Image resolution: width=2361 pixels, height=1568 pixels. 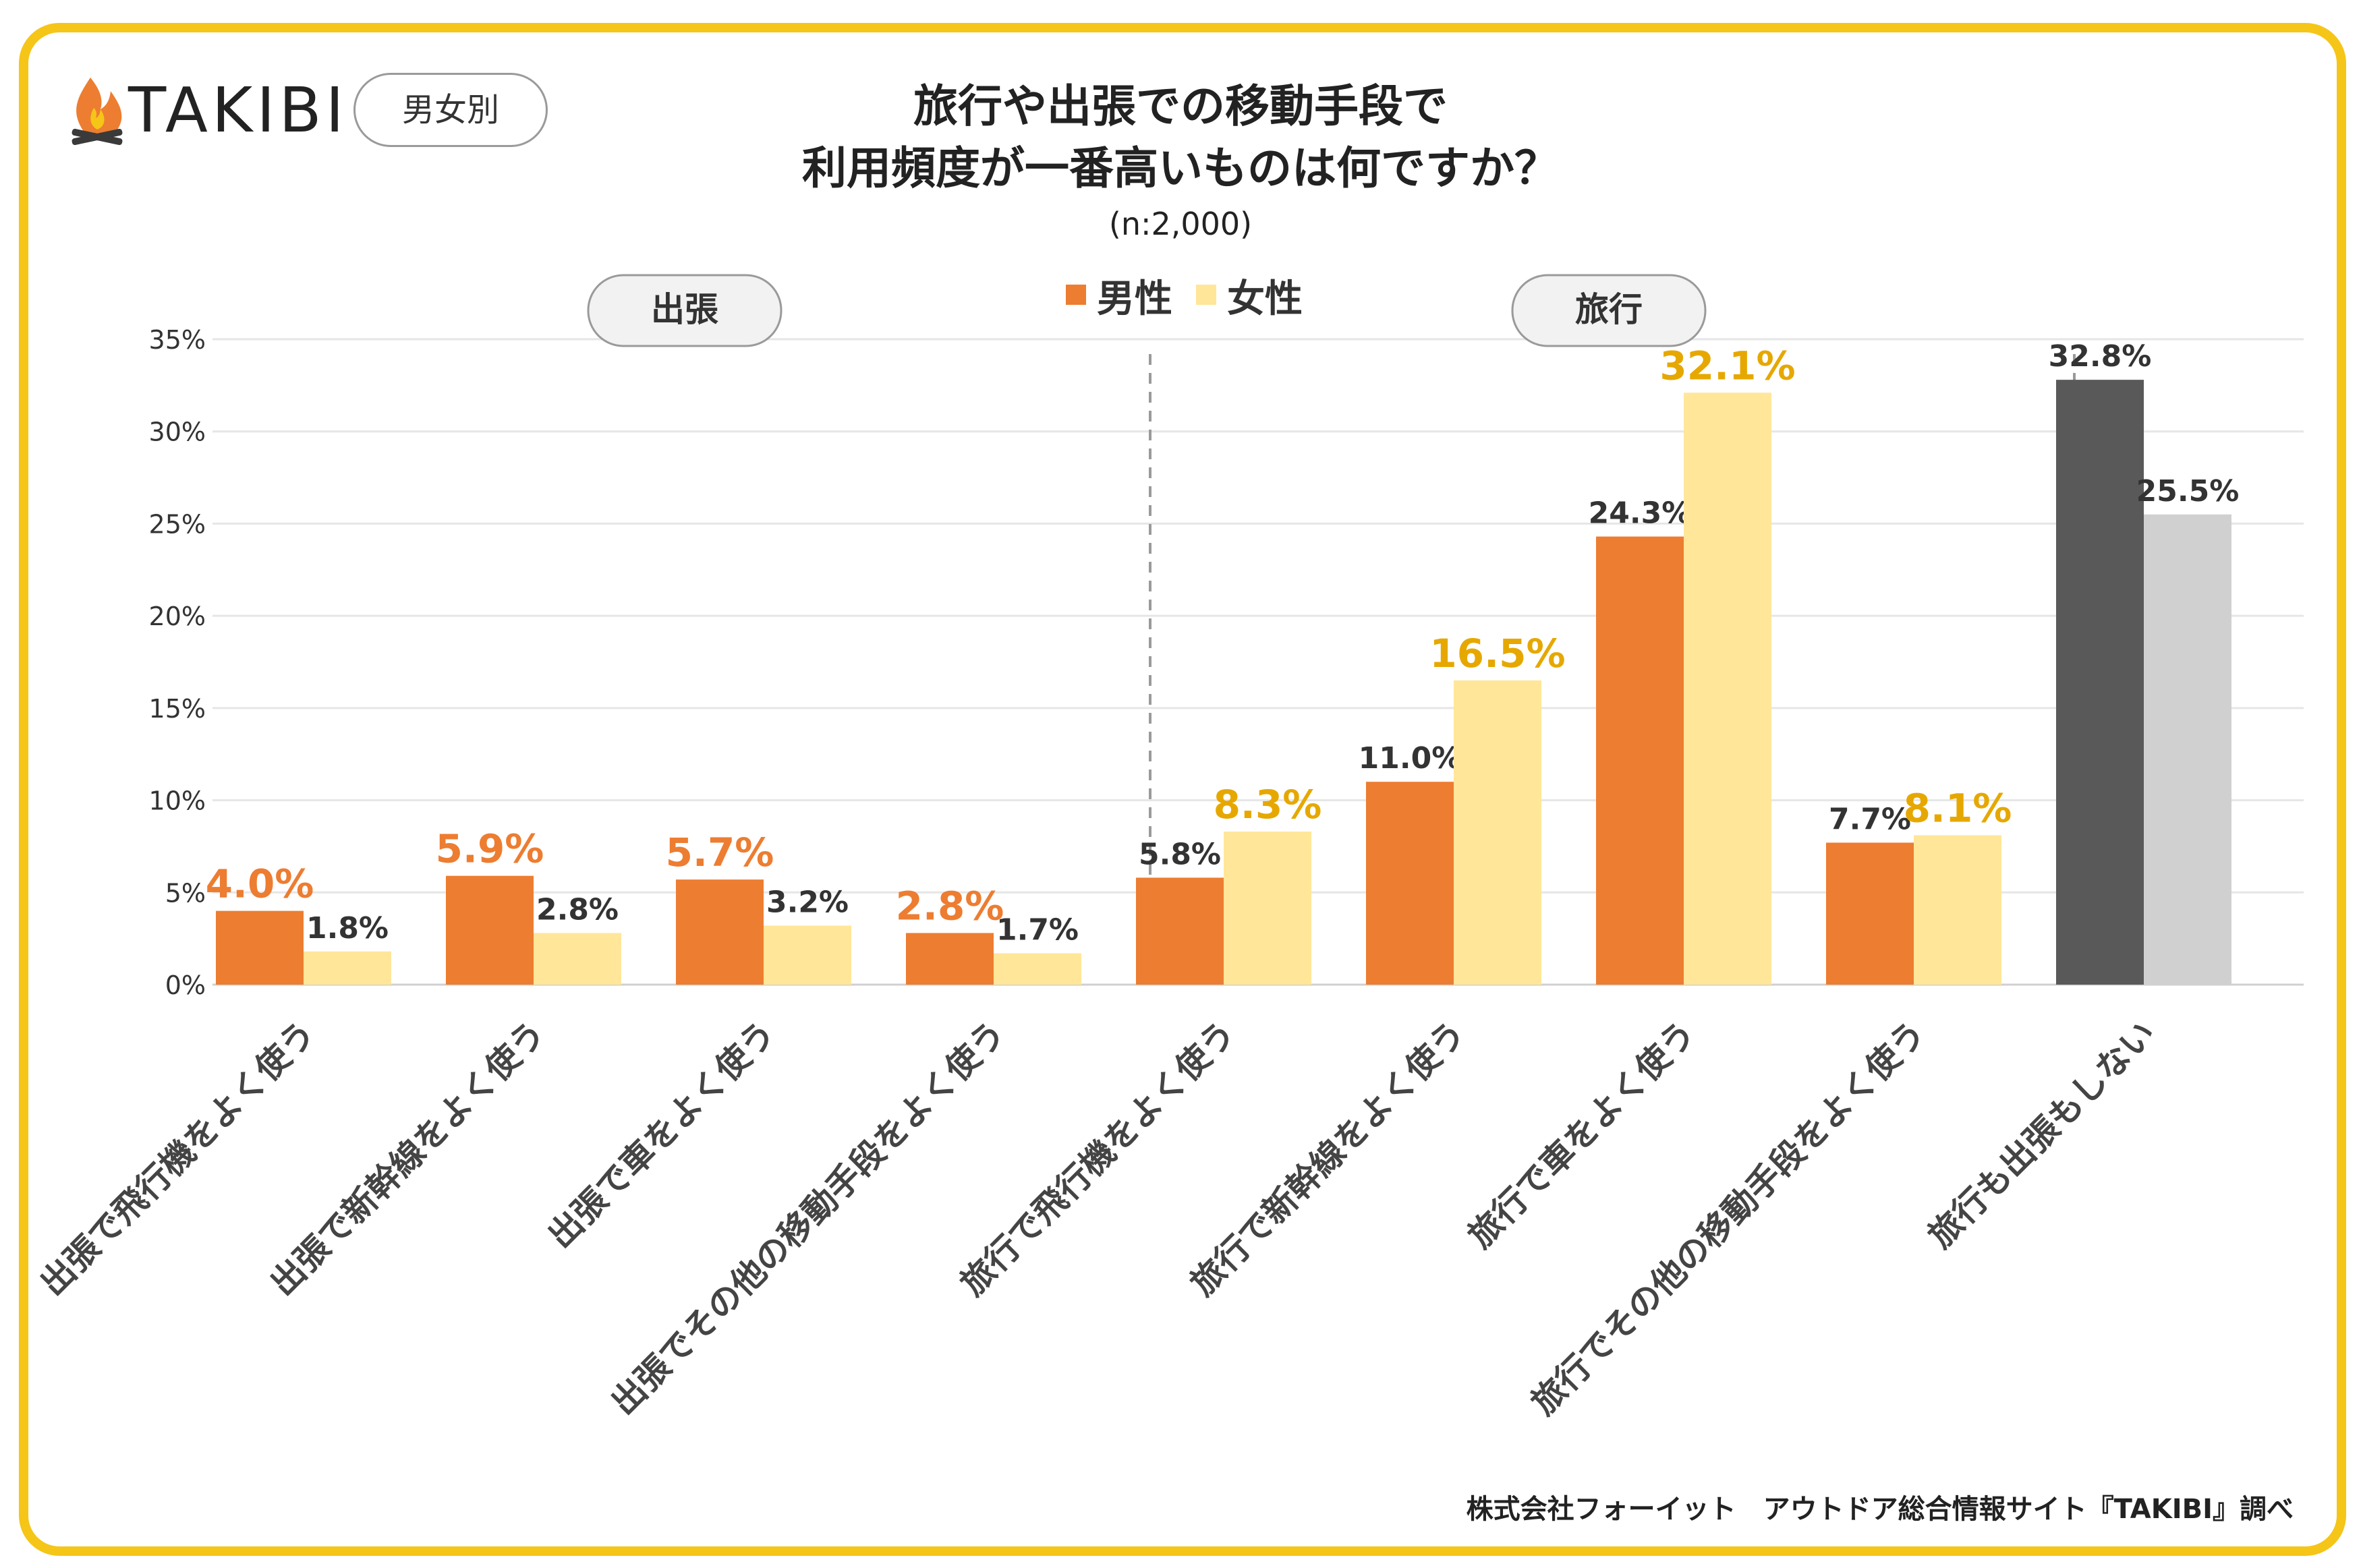 I want to click on campfire-icon, so click(x=98, y=112).